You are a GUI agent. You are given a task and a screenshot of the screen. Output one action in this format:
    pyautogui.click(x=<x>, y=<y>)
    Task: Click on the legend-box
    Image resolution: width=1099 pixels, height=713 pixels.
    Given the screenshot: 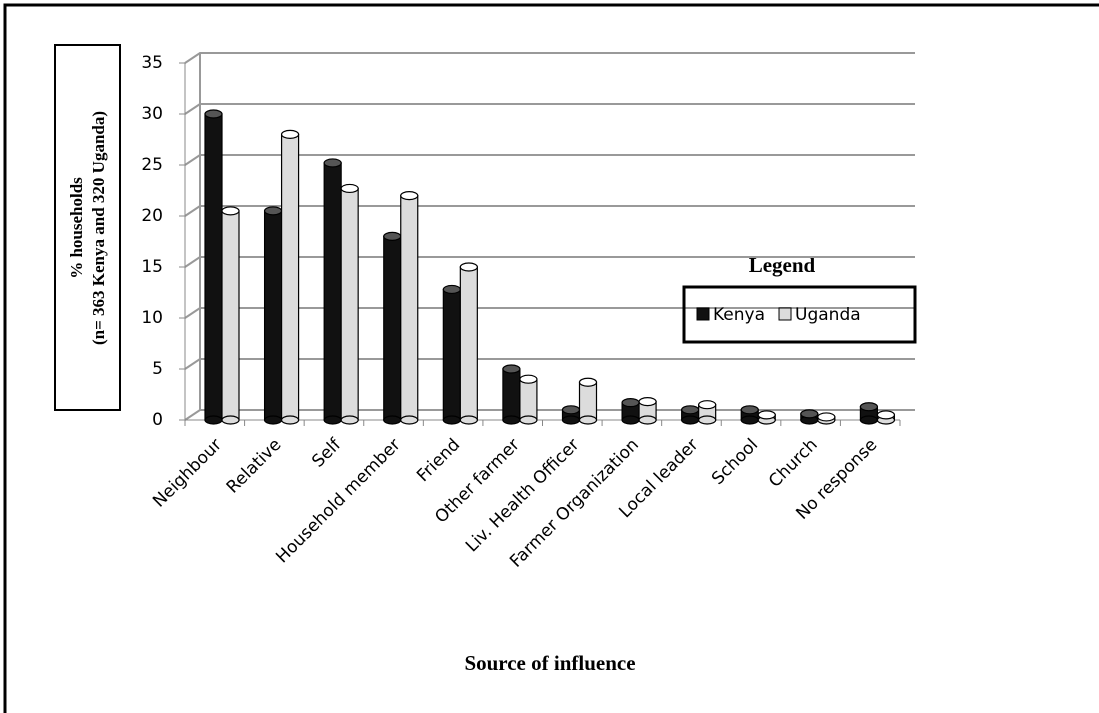 What is the action you would take?
    pyautogui.click(x=799, y=314)
    